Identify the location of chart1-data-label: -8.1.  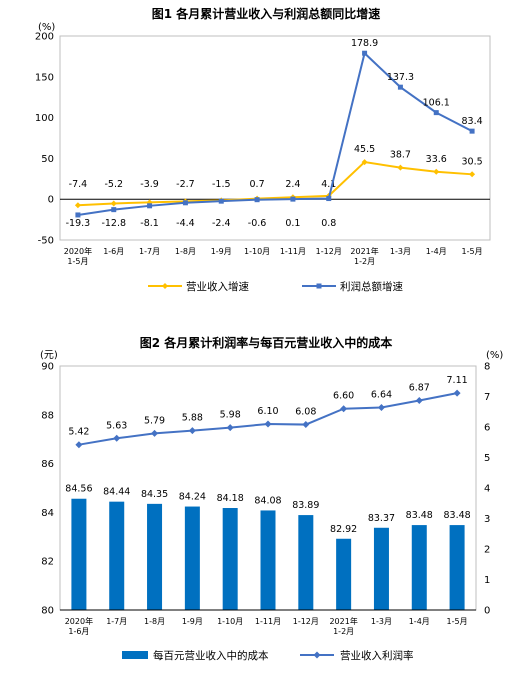
(149, 223).